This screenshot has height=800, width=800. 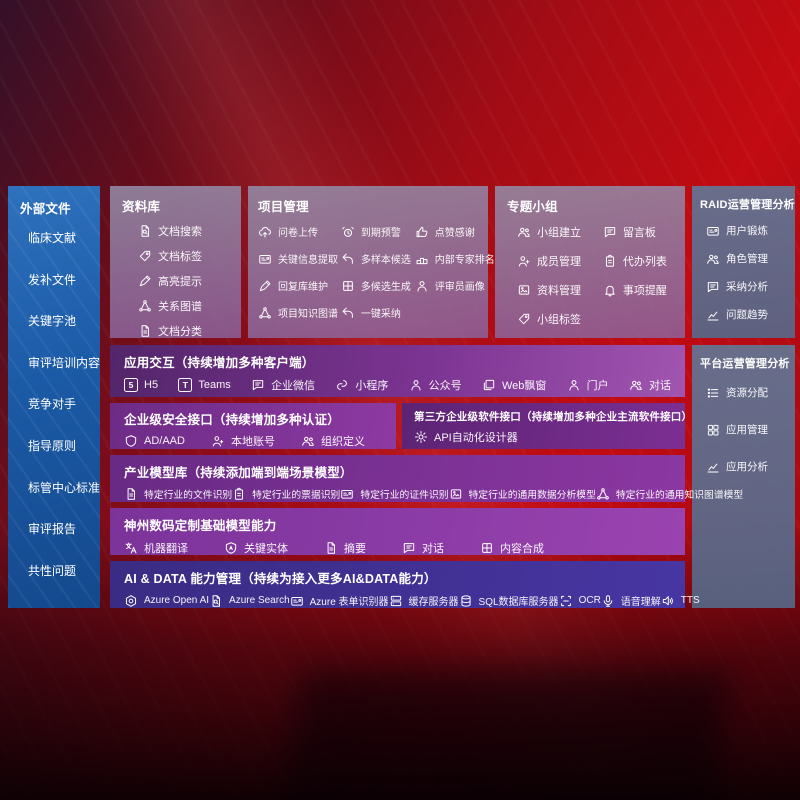 What do you see at coordinates (450, 285) in the screenshot?
I see `feature-item: 评审员画像` at bounding box center [450, 285].